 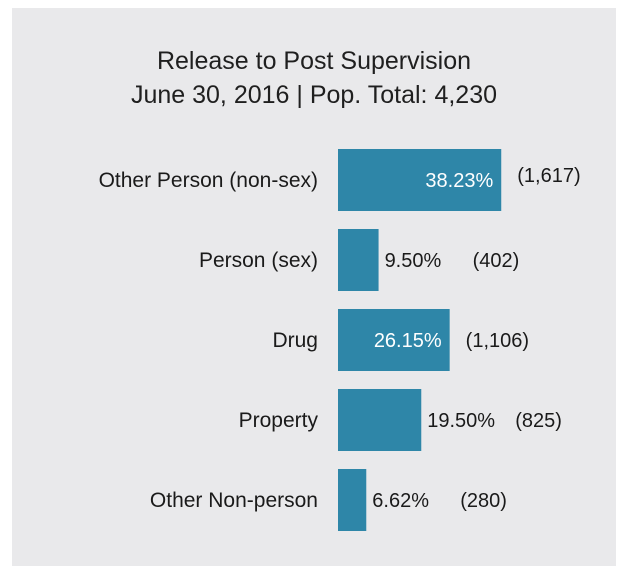 What do you see at coordinates (258, 260) in the screenshot?
I see `category-label: Person (sex)` at bounding box center [258, 260].